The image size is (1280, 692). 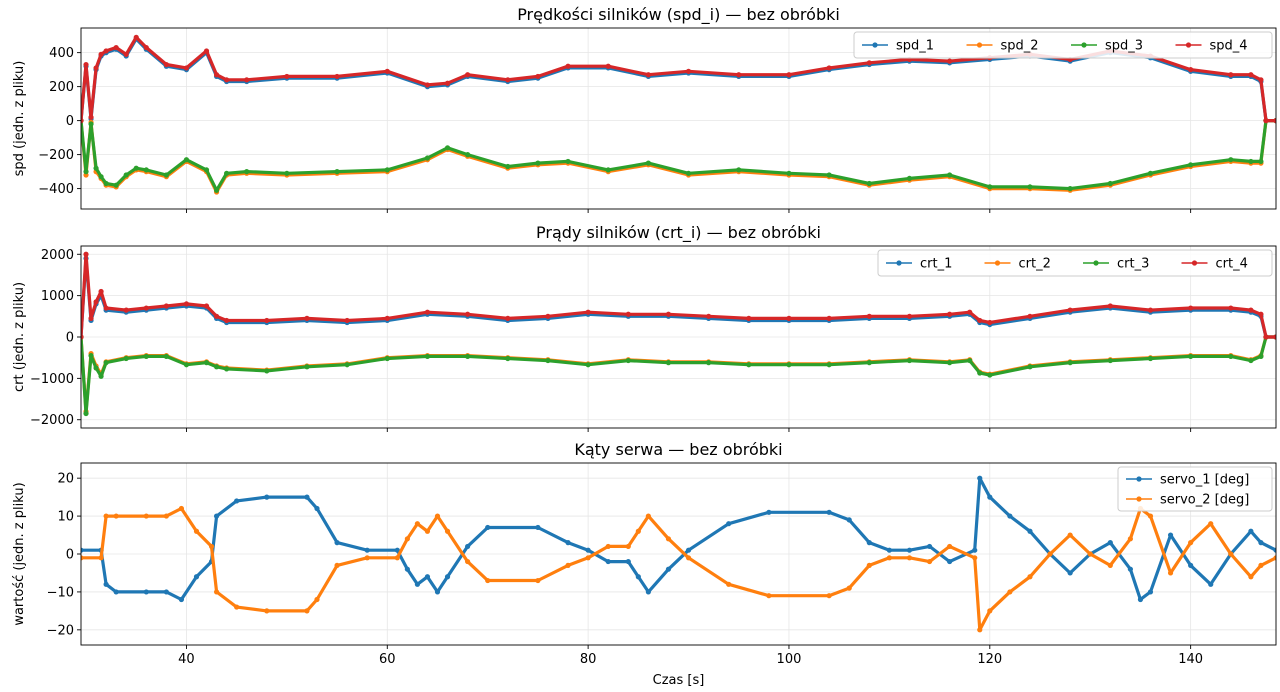 What do you see at coordinates (1232, 264) in the screenshot?
I see `legend-label: crt_4` at bounding box center [1232, 264].